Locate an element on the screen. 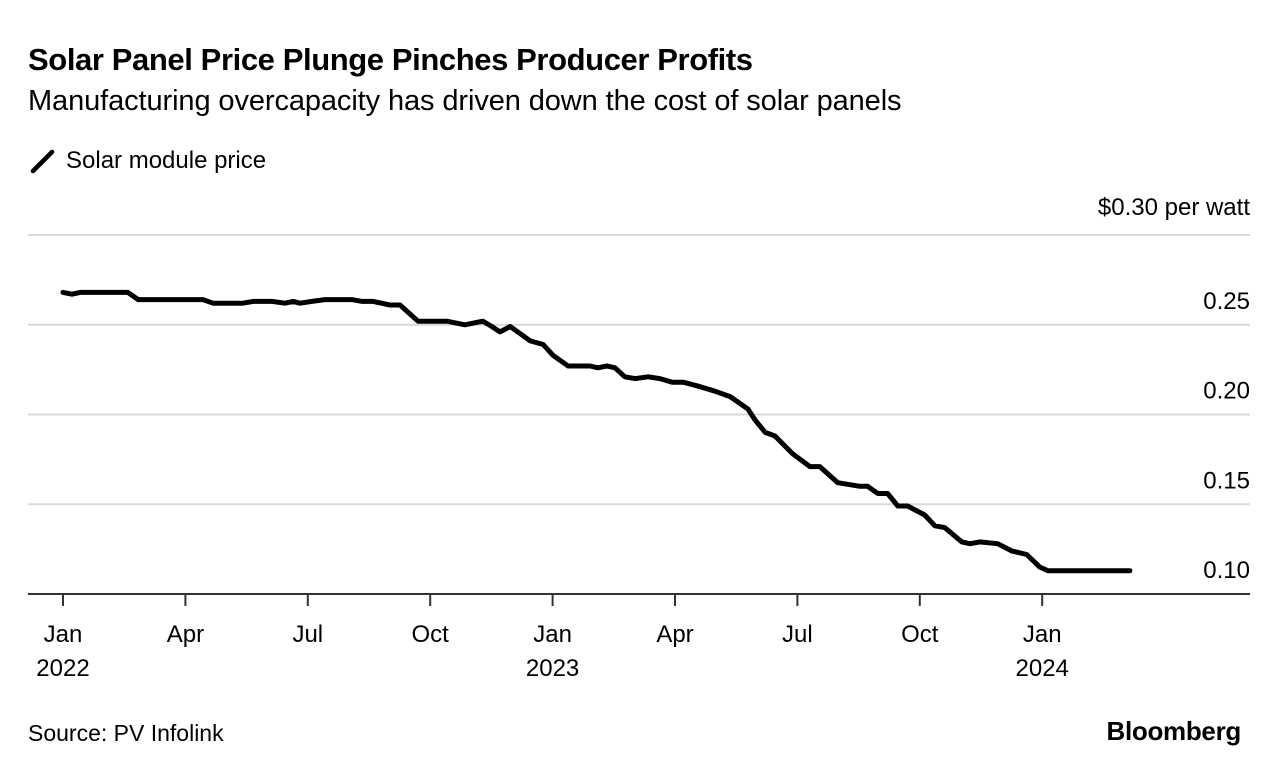 The width and height of the screenshot is (1279, 776). legend: Solar module price is located at coordinates (147, 161).